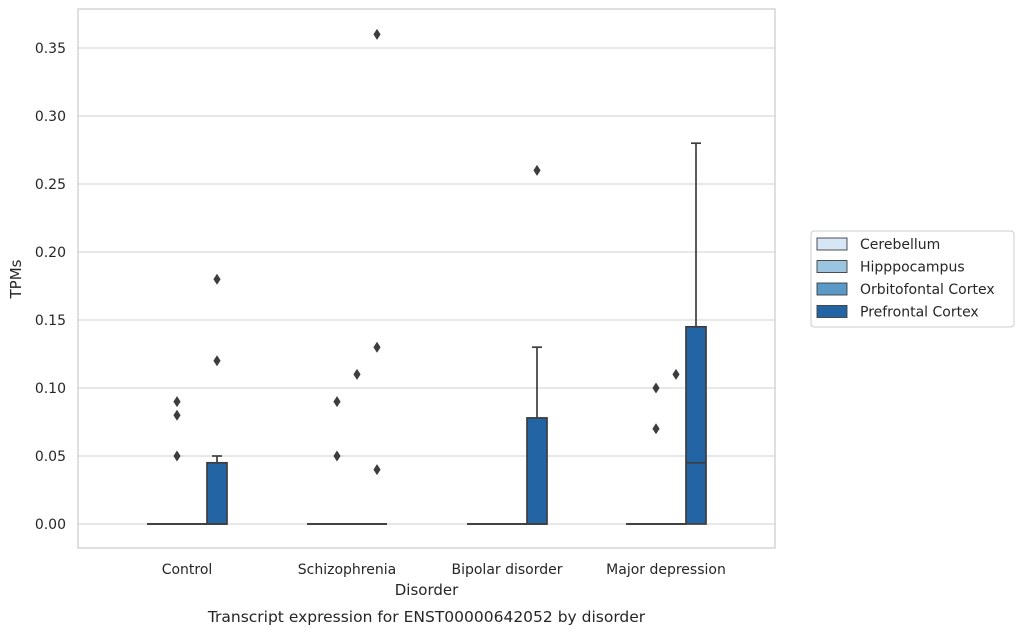 The width and height of the screenshot is (1023, 634). I want to click on legend-label: Orbitofontal Cortex, so click(927, 290).